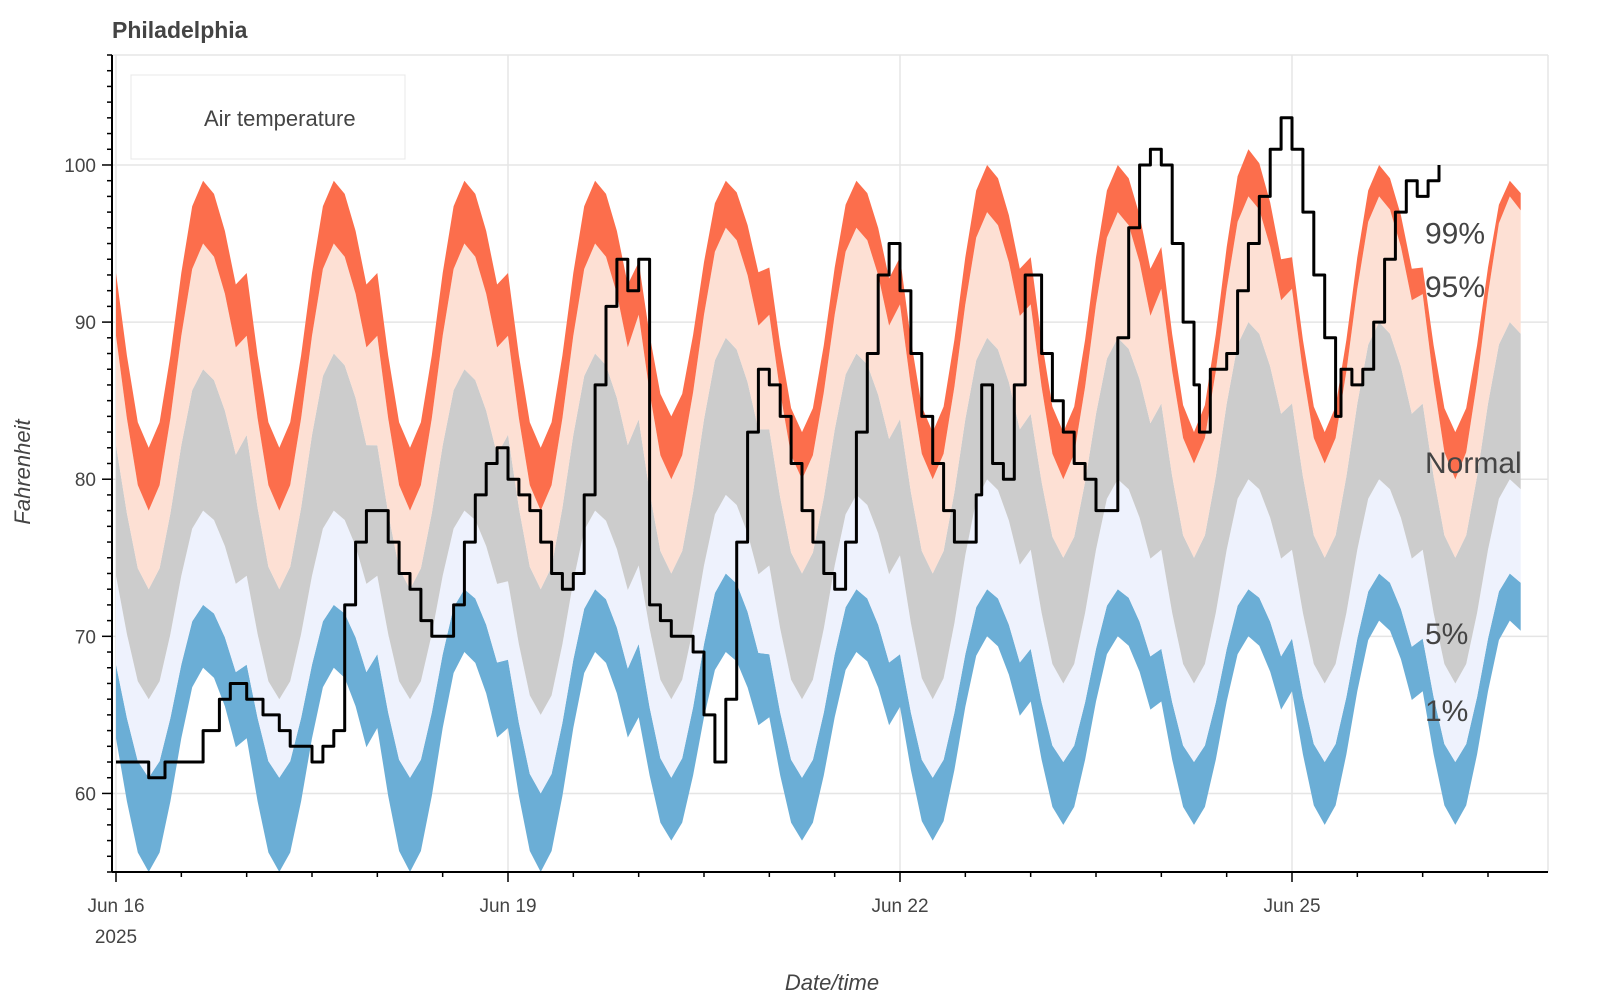 Image resolution: width=1600 pixels, height=1005 pixels. I want to click on band-label: 5%, so click(1446, 634).